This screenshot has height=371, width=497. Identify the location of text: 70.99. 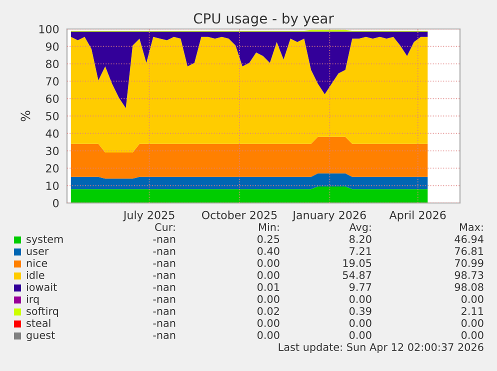
(469, 263).